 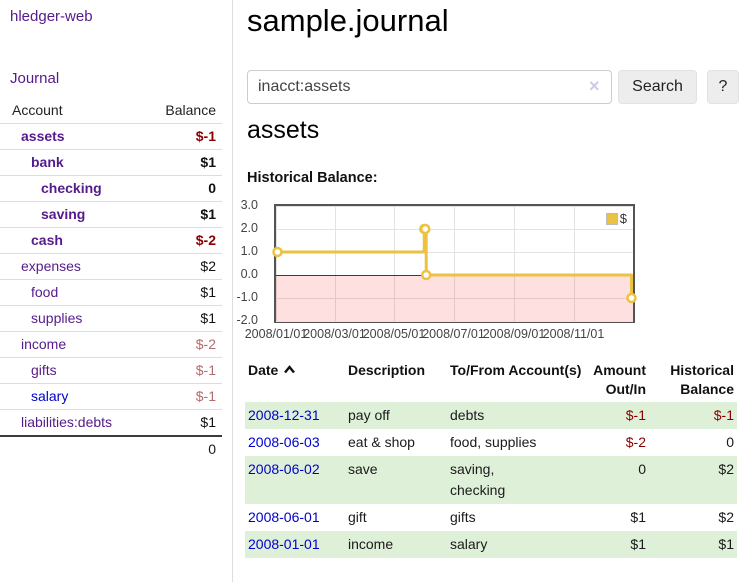 I want to click on register-header-description: Description, so click(x=387, y=370).